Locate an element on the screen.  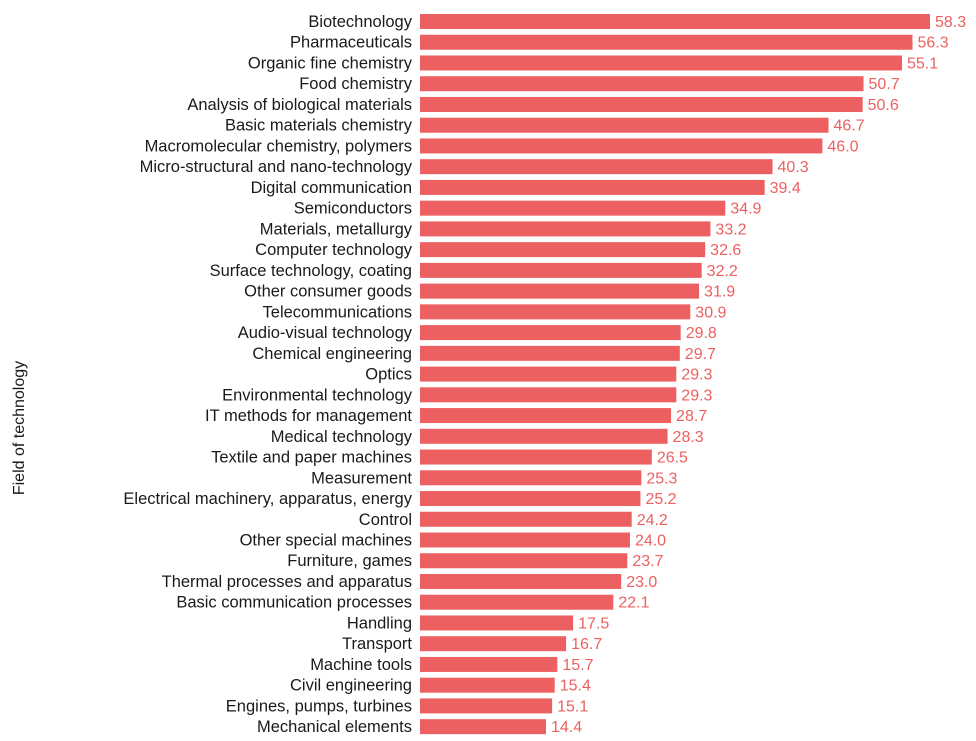
category-label: Thermal processes and apparatus is located at coordinates (287, 582).